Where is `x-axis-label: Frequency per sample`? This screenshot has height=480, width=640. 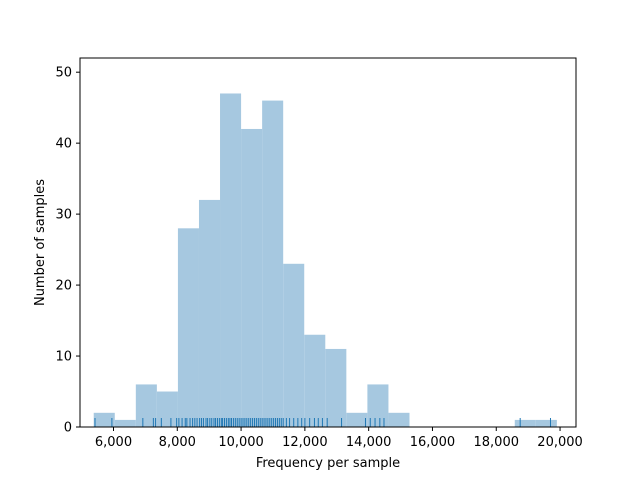
x-axis-label: Frequency per sample is located at coordinates (328, 463).